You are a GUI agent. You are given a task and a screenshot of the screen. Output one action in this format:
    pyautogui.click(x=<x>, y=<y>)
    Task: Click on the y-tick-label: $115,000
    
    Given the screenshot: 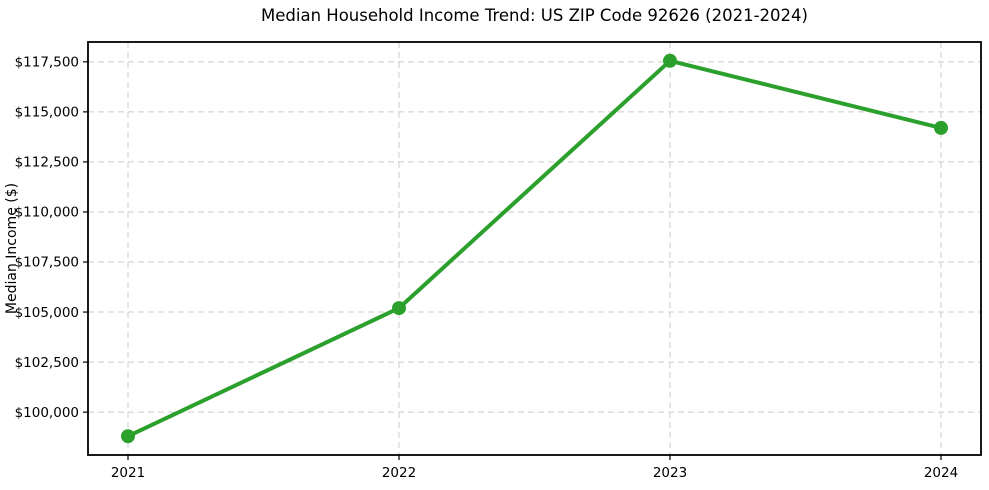 What is the action you would take?
    pyautogui.click(x=47, y=113)
    